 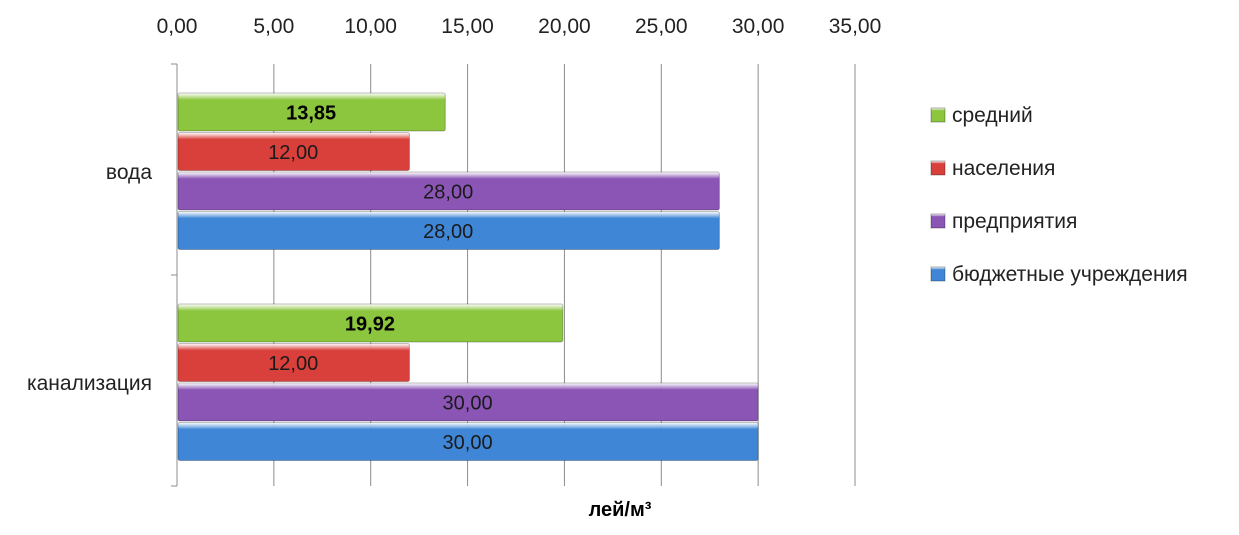 What do you see at coordinates (564, 26) in the screenshot?
I see `x-tick-label: 20,00` at bounding box center [564, 26].